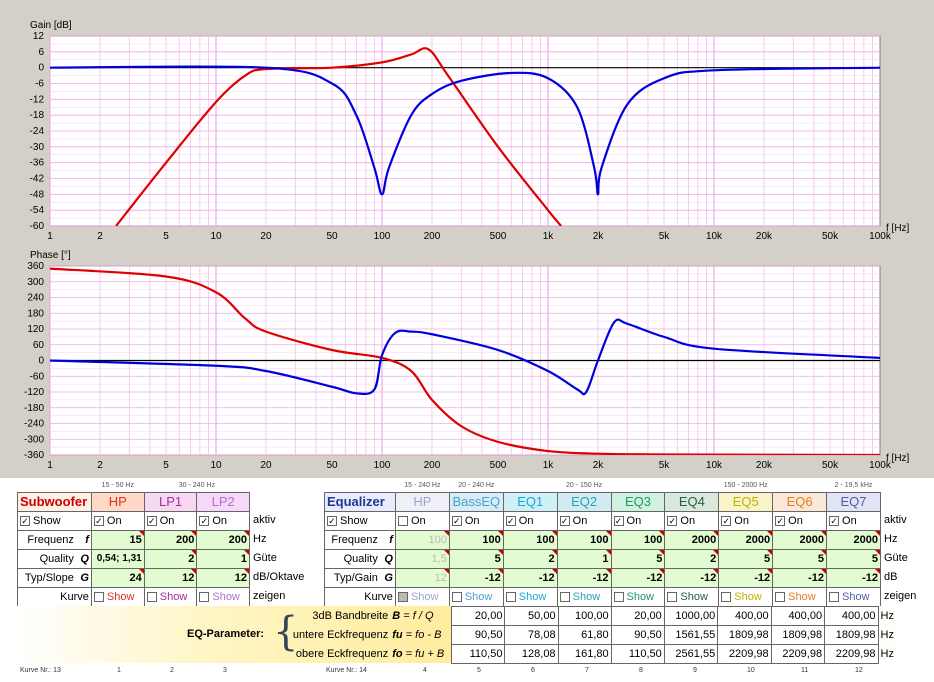 The width and height of the screenshot is (934, 682). Describe the element at coordinates (530, 596) in the screenshot. I see `eq-eq1-show: Show` at that location.